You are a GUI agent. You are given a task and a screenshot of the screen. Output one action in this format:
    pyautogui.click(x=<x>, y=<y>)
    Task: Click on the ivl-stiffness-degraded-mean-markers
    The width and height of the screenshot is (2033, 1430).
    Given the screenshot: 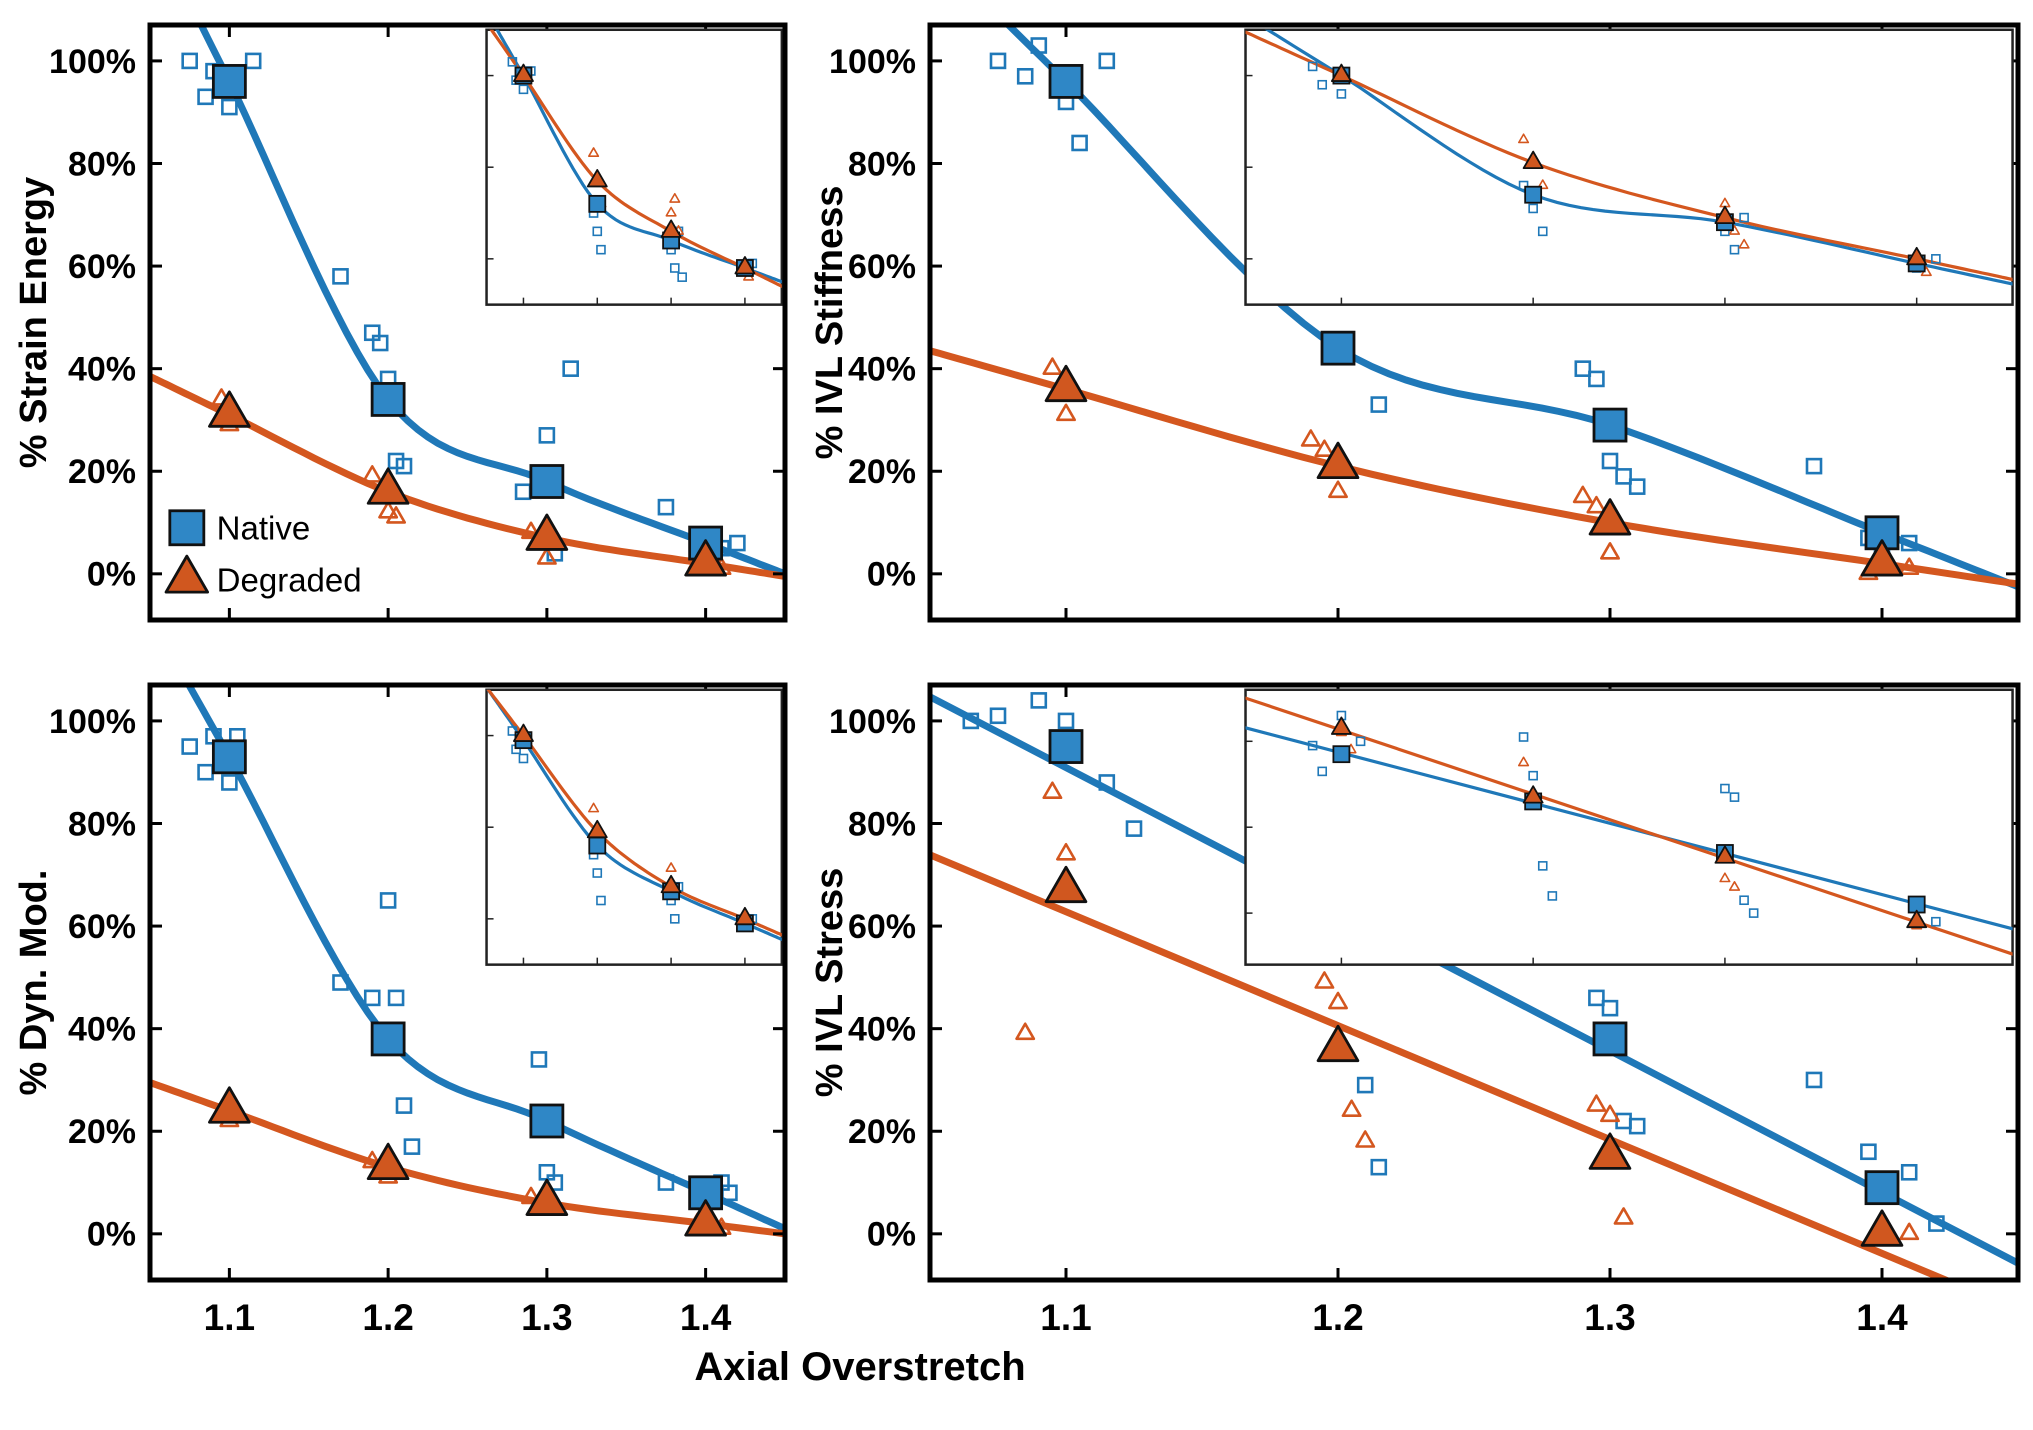 What is the action you would take?
    pyautogui.click(x=1474, y=470)
    